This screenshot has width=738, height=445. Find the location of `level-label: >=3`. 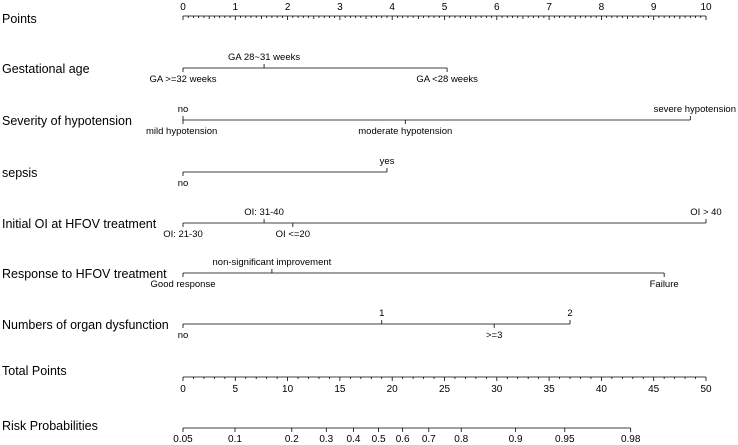

level-label: >=3 is located at coordinates (494, 335).